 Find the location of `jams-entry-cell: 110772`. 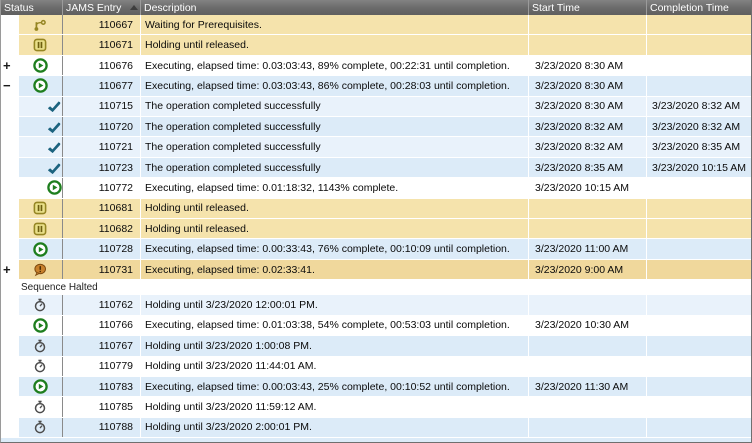

jams-entry-cell: 110772 is located at coordinates (102, 188).